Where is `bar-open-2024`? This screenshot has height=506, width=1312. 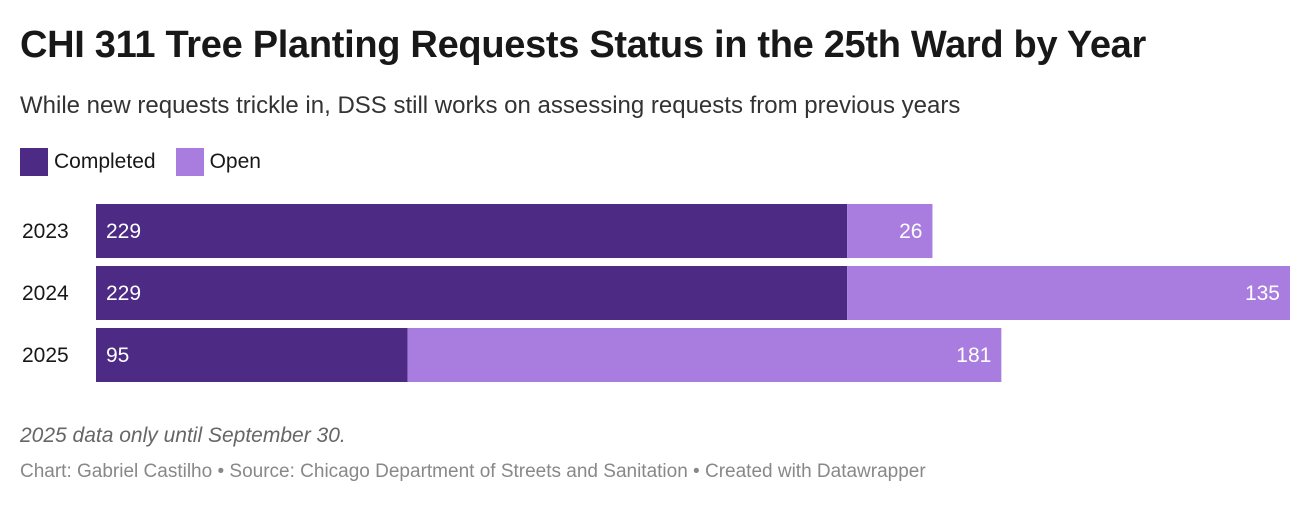 bar-open-2024 is located at coordinates (1068, 293).